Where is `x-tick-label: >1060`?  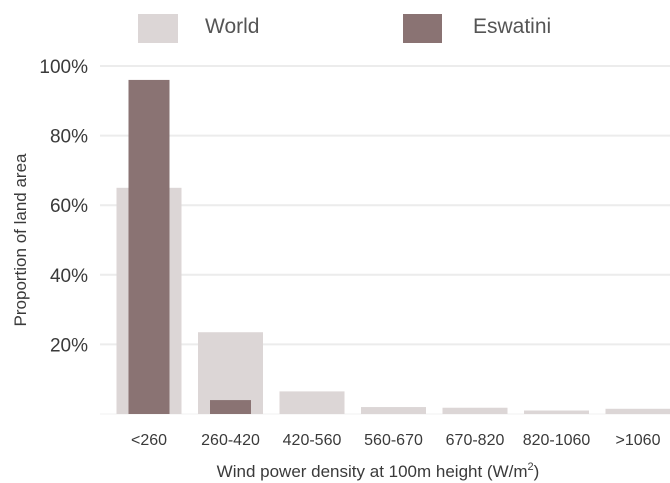 x-tick-label: >1060 is located at coordinates (638, 440).